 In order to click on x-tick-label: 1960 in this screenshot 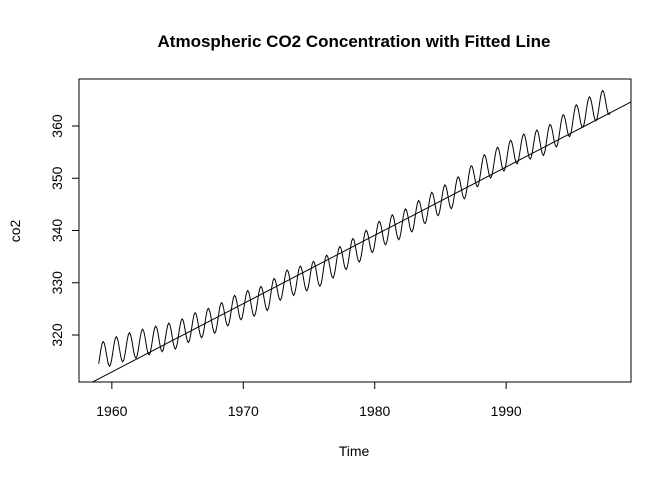, I will do `click(111, 411)`.